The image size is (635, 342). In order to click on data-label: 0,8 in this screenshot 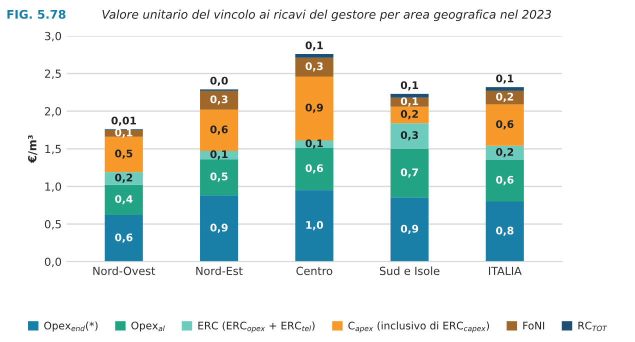, I will do `click(505, 231)`.